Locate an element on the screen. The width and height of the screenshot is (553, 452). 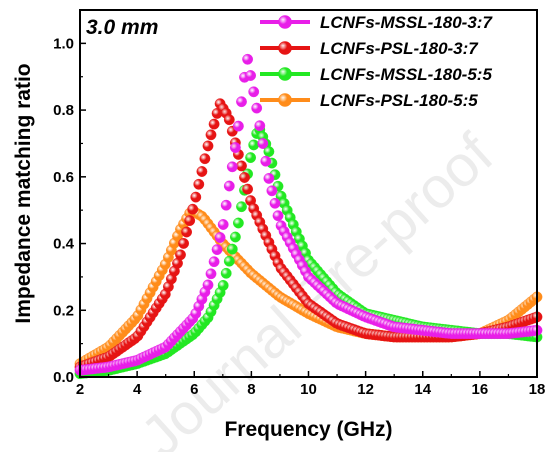
legend-item: LCNFs-PSL-180-3:7 is located at coordinates (369, 48).